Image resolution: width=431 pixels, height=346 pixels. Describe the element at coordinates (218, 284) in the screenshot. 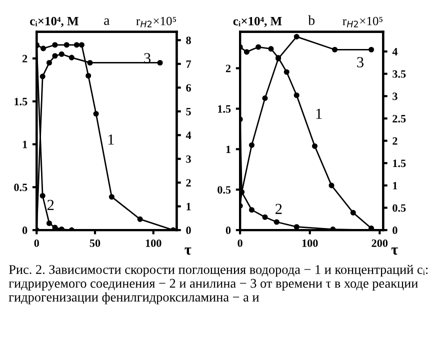

I see `text: Рис. 2. Зависимости скорости поглощения водорода − 1 и концентраций cᵢ: гидрируемого соединения − 2 и анилина − 3 от времени τ в ходе реакции гидрогенизации фенилгидроксиламина − a и` at that location.